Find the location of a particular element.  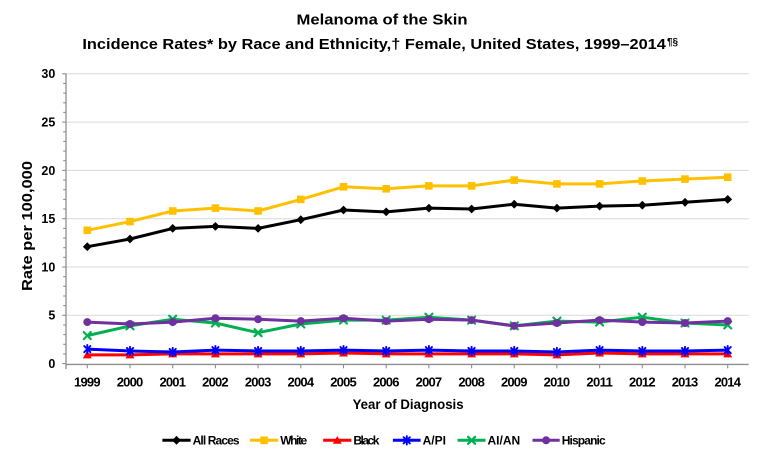

svg-text: Year of Diagnosis is located at coordinates (408, 404).